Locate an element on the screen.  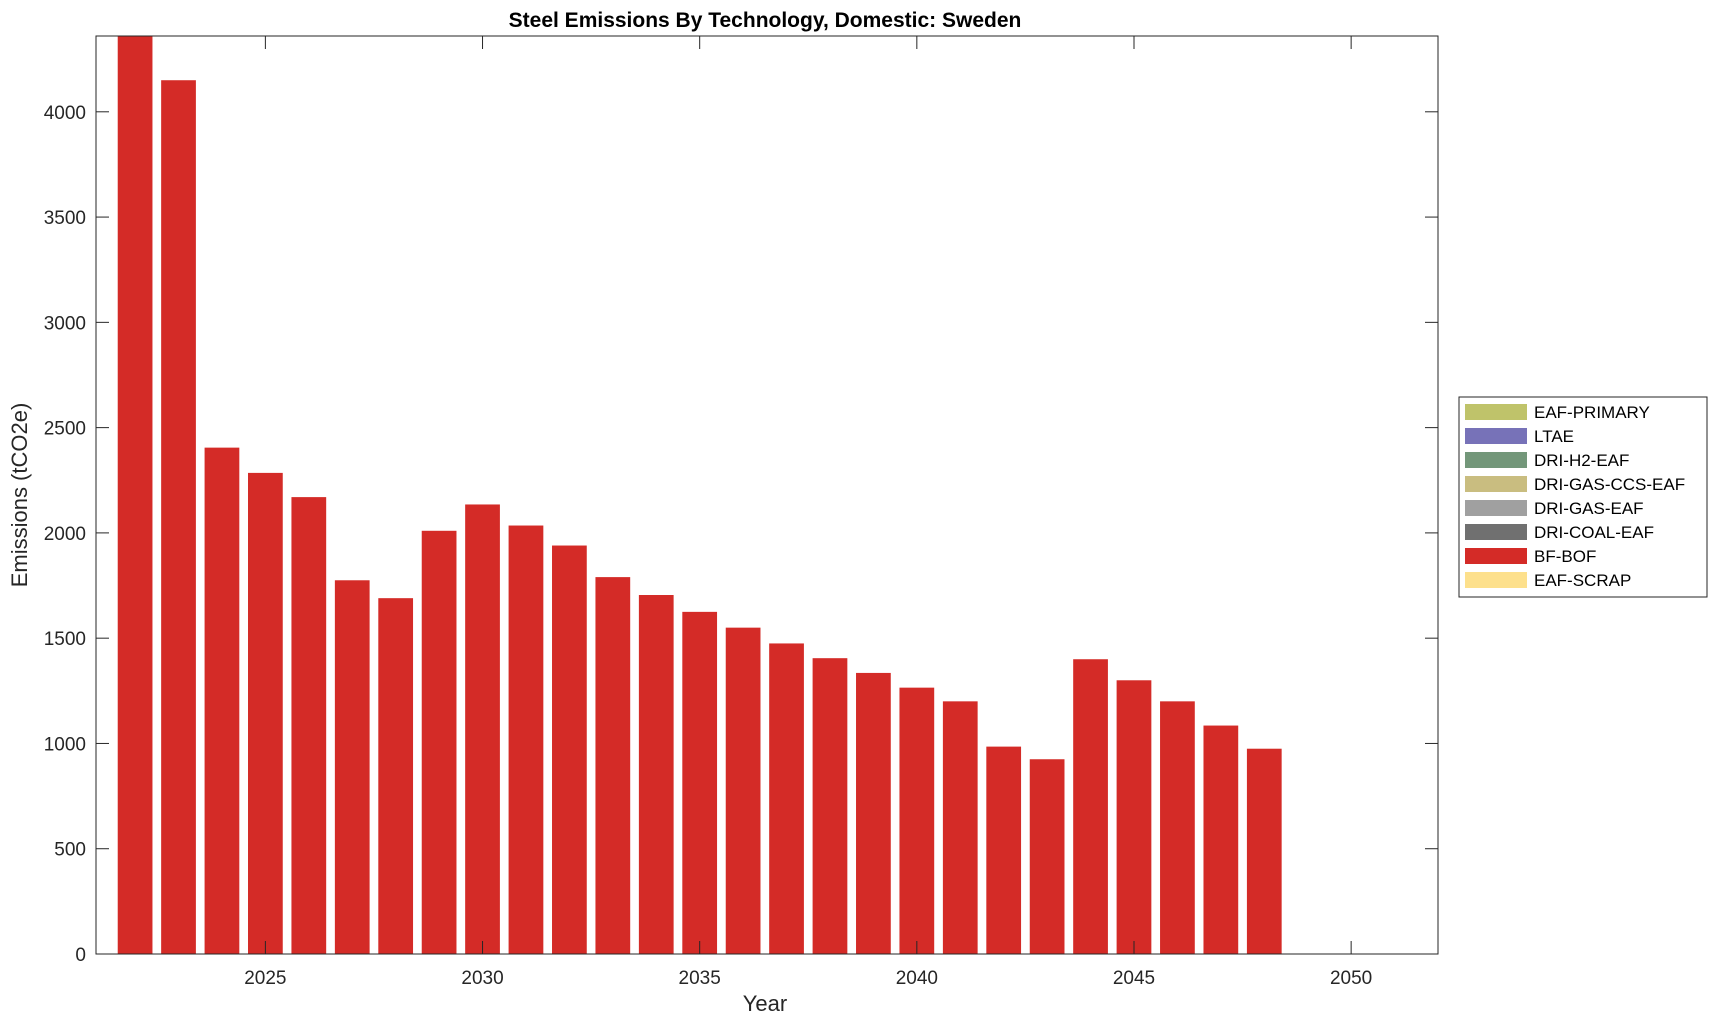
y-axis-label: Emissions (tCO2e) is located at coordinates (19, 495).